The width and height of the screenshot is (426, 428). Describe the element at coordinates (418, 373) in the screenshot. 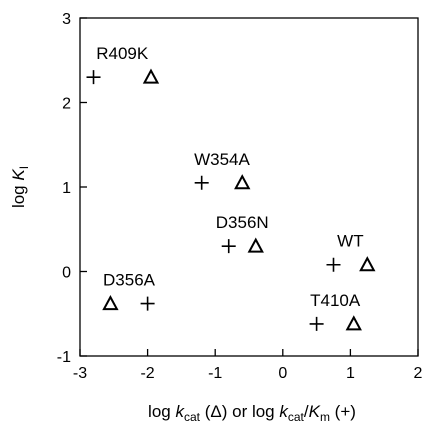

I see `x-tick-label: 2` at that location.